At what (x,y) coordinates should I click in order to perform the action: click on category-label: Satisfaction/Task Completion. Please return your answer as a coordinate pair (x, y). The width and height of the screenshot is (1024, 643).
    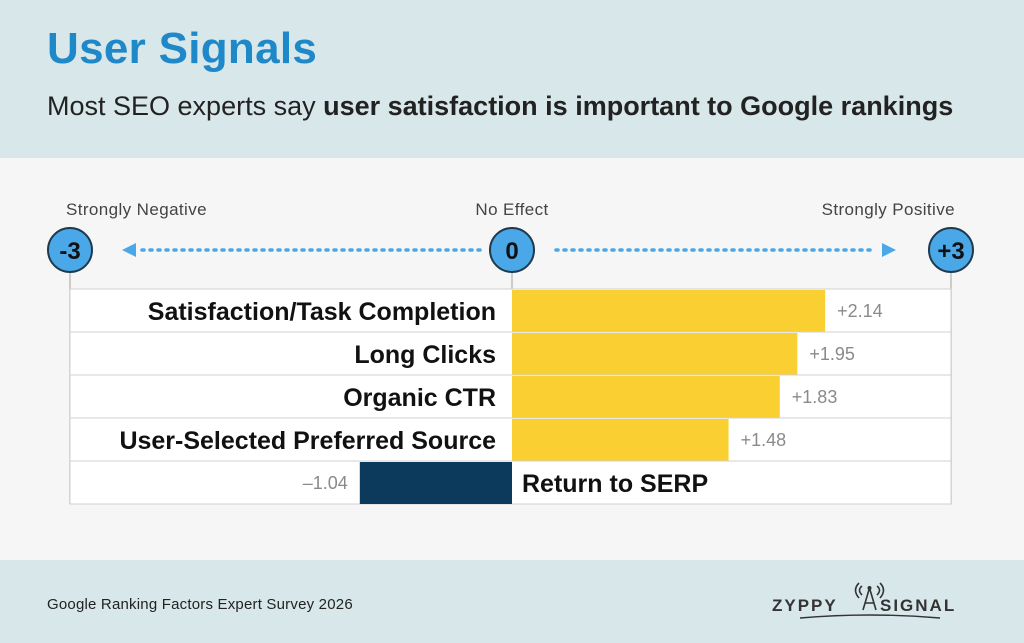
    Looking at the image, I should click on (322, 312).